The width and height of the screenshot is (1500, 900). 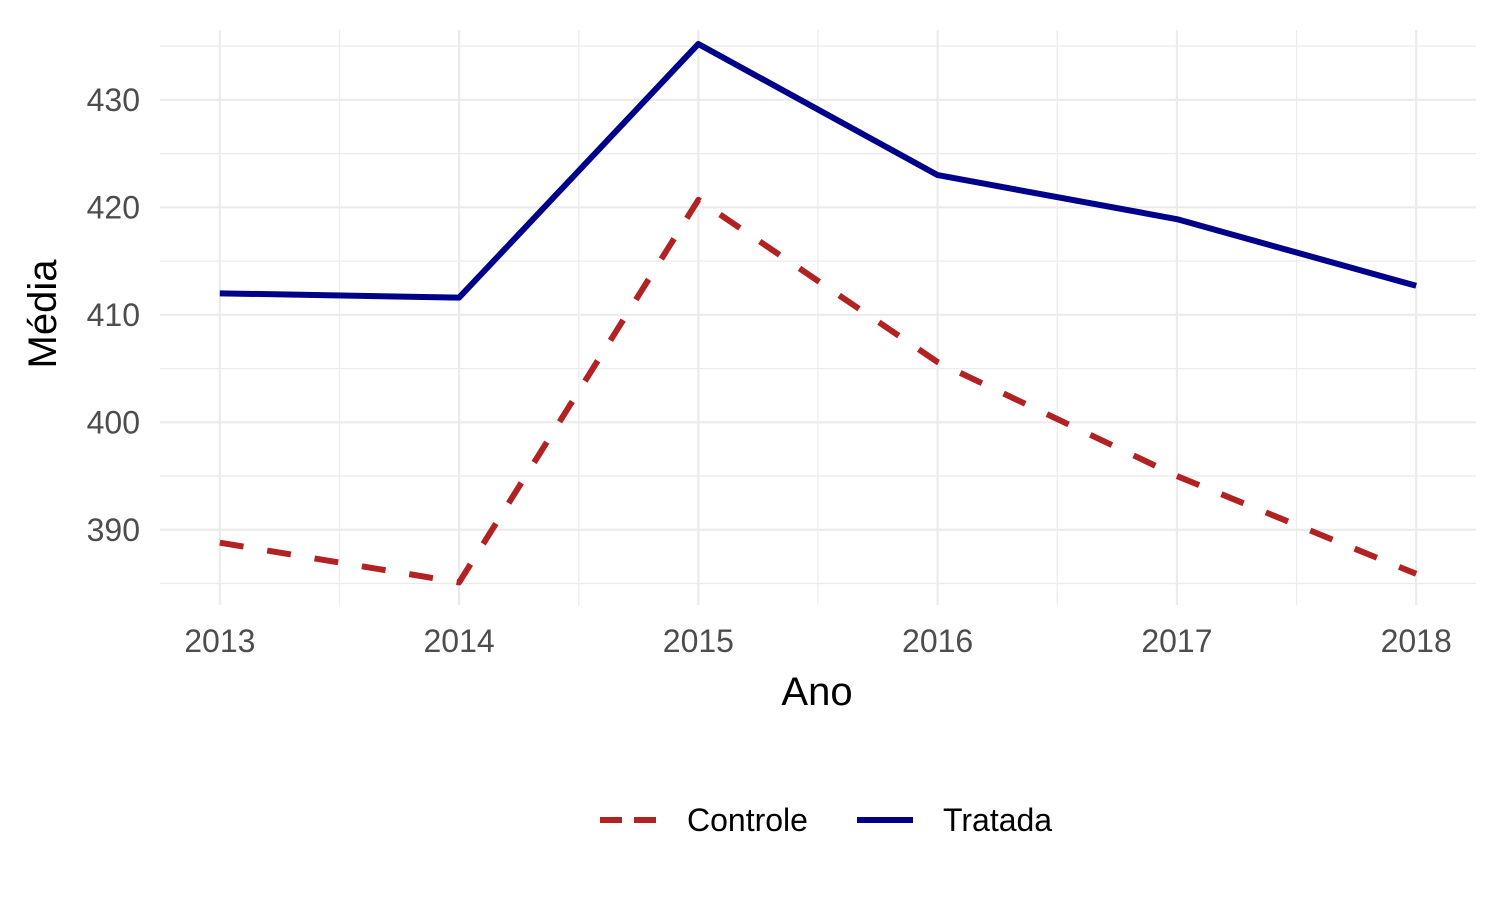 I want to click on y-axis-ticks: 390 400 410 420 430, so click(x=113, y=315).